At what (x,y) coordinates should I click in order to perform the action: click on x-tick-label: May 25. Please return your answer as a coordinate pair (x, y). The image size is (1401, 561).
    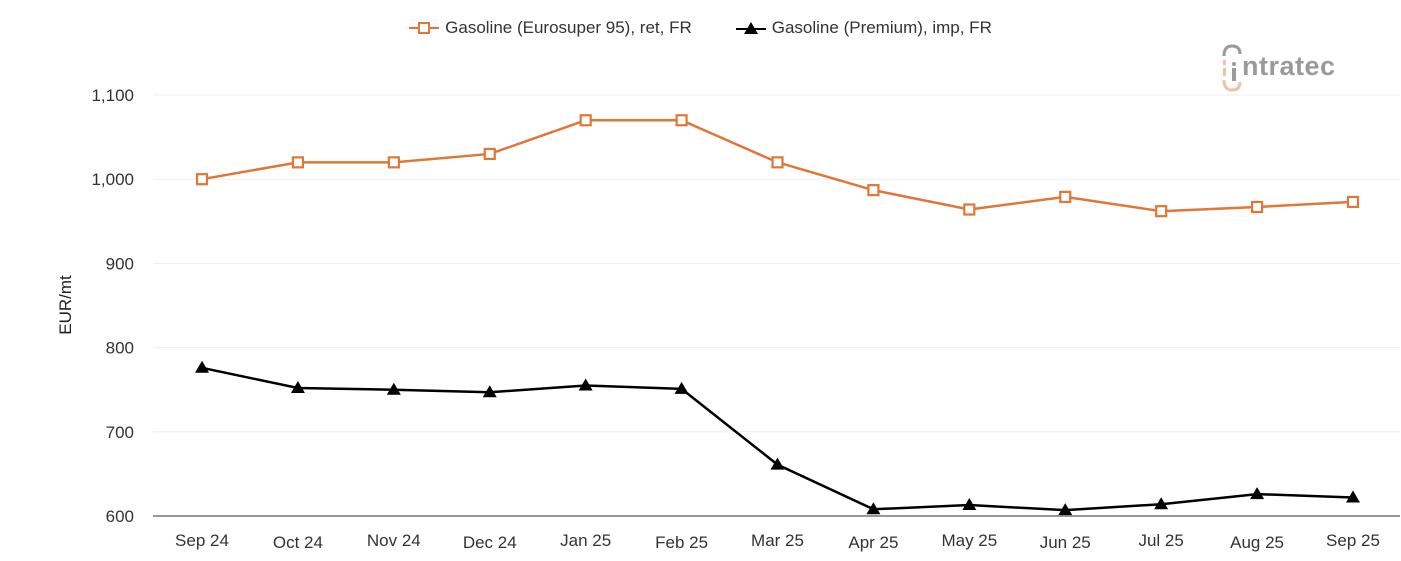
    Looking at the image, I should click on (969, 540).